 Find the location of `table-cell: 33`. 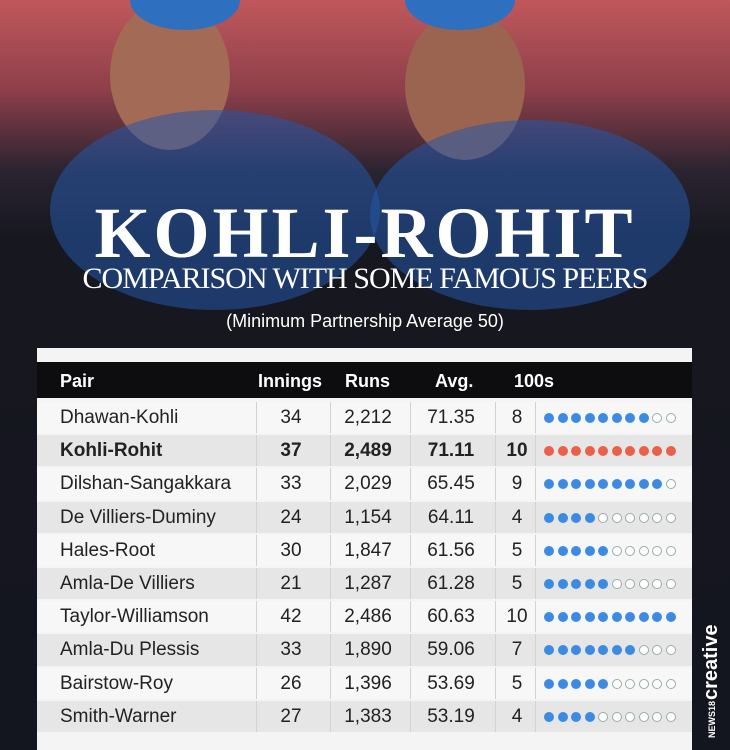

table-cell: 33 is located at coordinates (291, 650).